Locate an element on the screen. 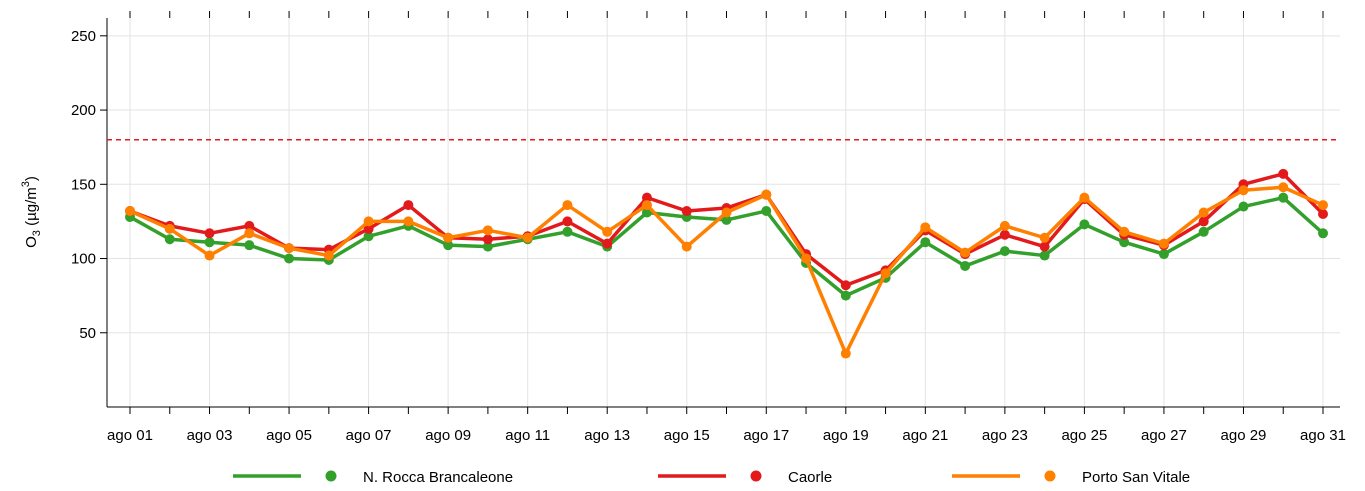 The image size is (1365, 491). y-label-close: ) is located at coordinates (31, 178).